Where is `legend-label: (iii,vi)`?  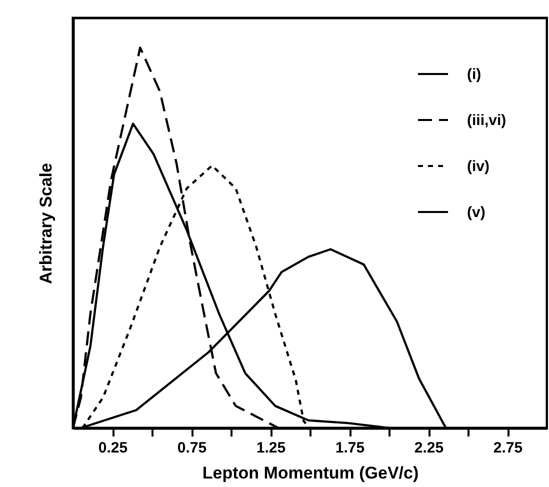 legend-label: (iii,vi) is located at coordinates (486, 120).